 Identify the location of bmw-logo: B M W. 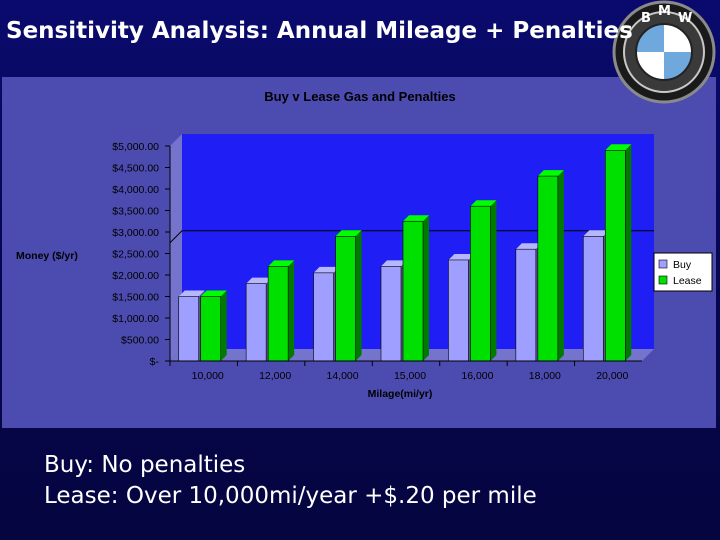
(664, 52).